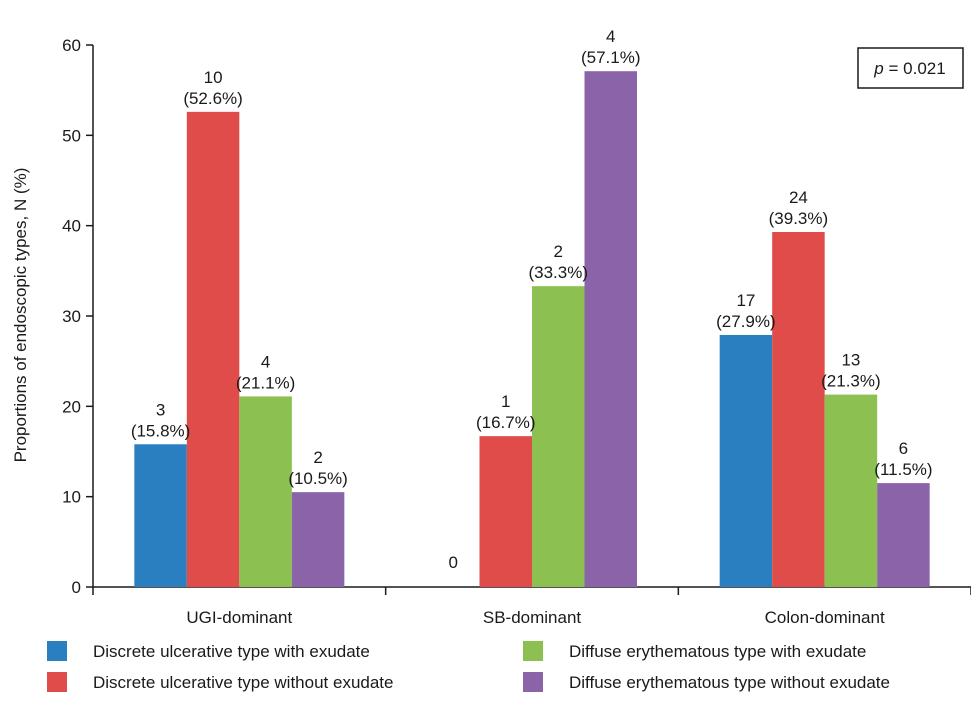 The height and width of the screenshot is (704, 971). I want to click on y-tick-label: 20, so click(71, 406).